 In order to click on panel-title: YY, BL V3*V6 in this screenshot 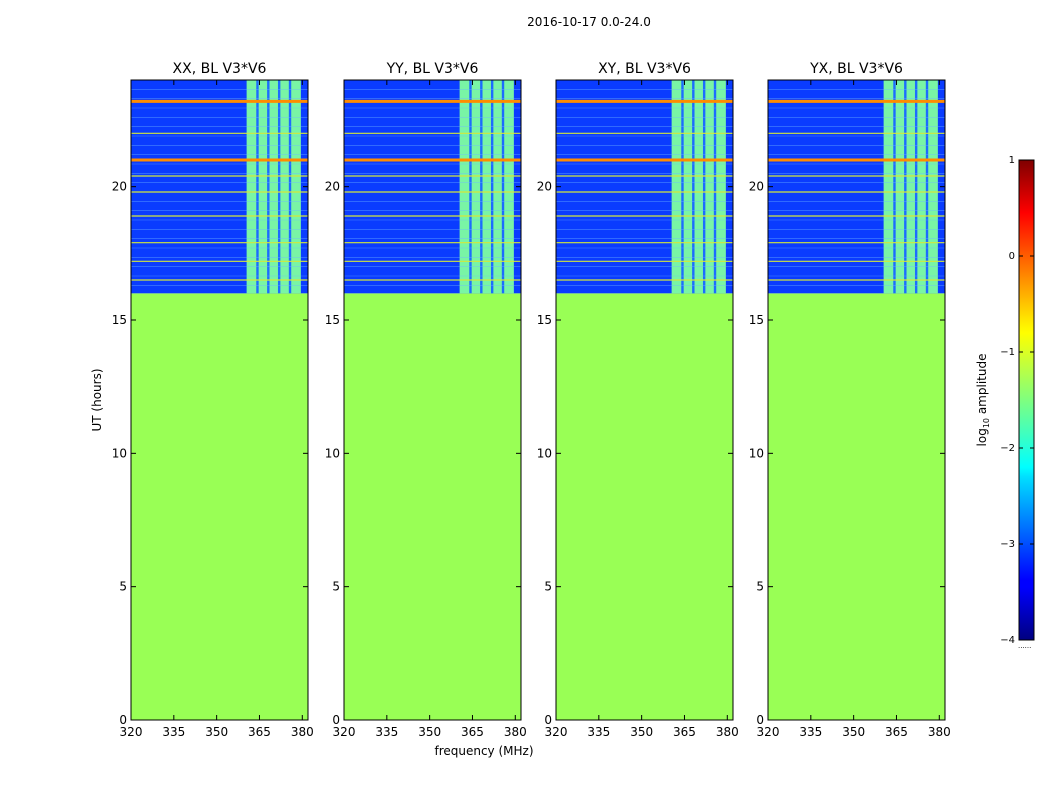, I will do `click(432, 69)`.